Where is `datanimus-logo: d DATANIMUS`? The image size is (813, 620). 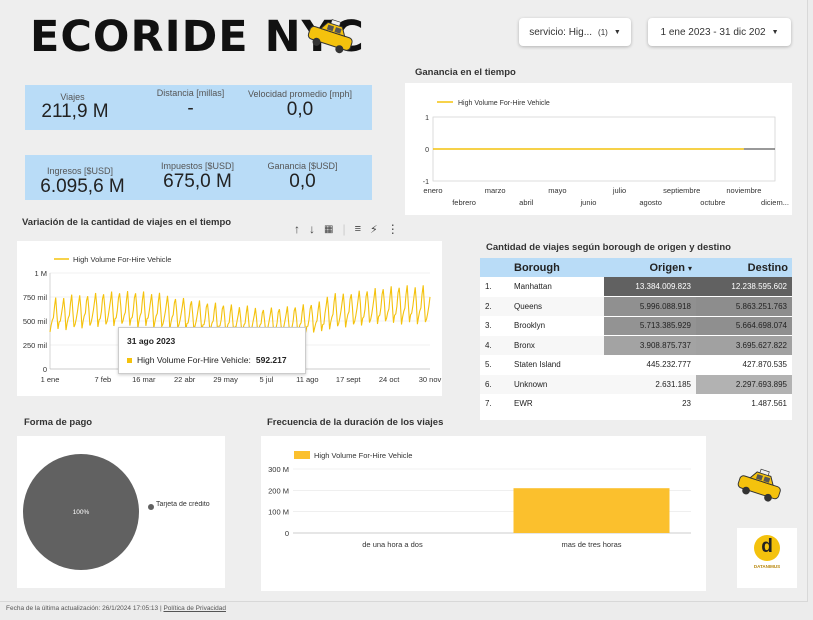 datanimus-logo: d DATANIMUS is located at coordinates (767, 558).